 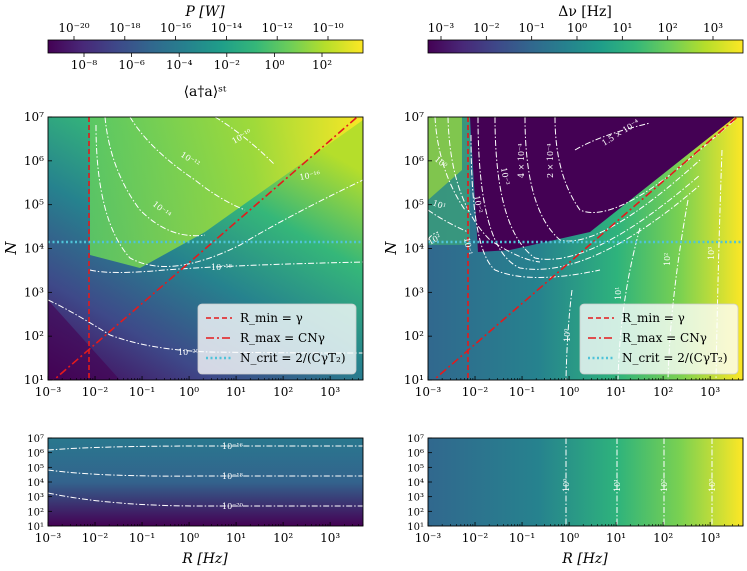 I want to click on contours-bottom-left, so click(x=205, y=476).